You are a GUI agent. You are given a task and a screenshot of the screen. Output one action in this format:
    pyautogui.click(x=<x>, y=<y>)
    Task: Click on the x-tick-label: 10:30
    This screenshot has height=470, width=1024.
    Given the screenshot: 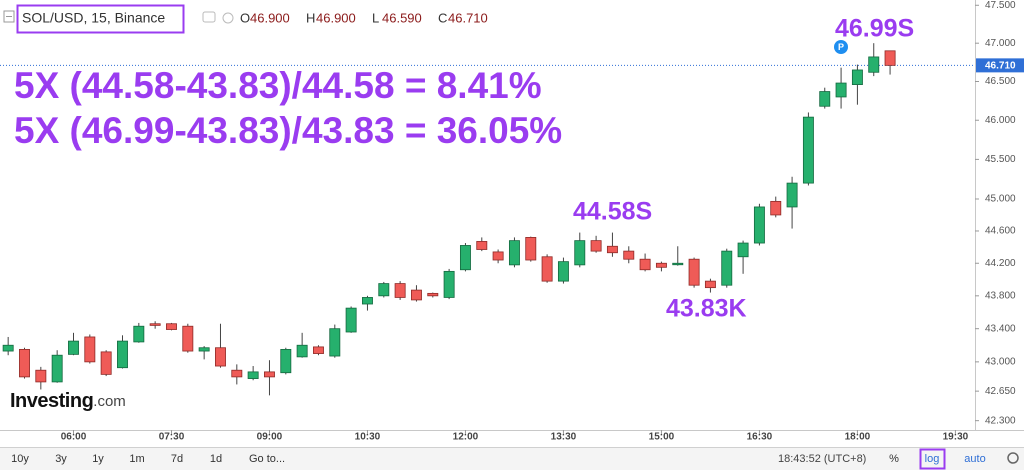 What is the action you would take?
    pyautogui.click(x=368, y=437)
    